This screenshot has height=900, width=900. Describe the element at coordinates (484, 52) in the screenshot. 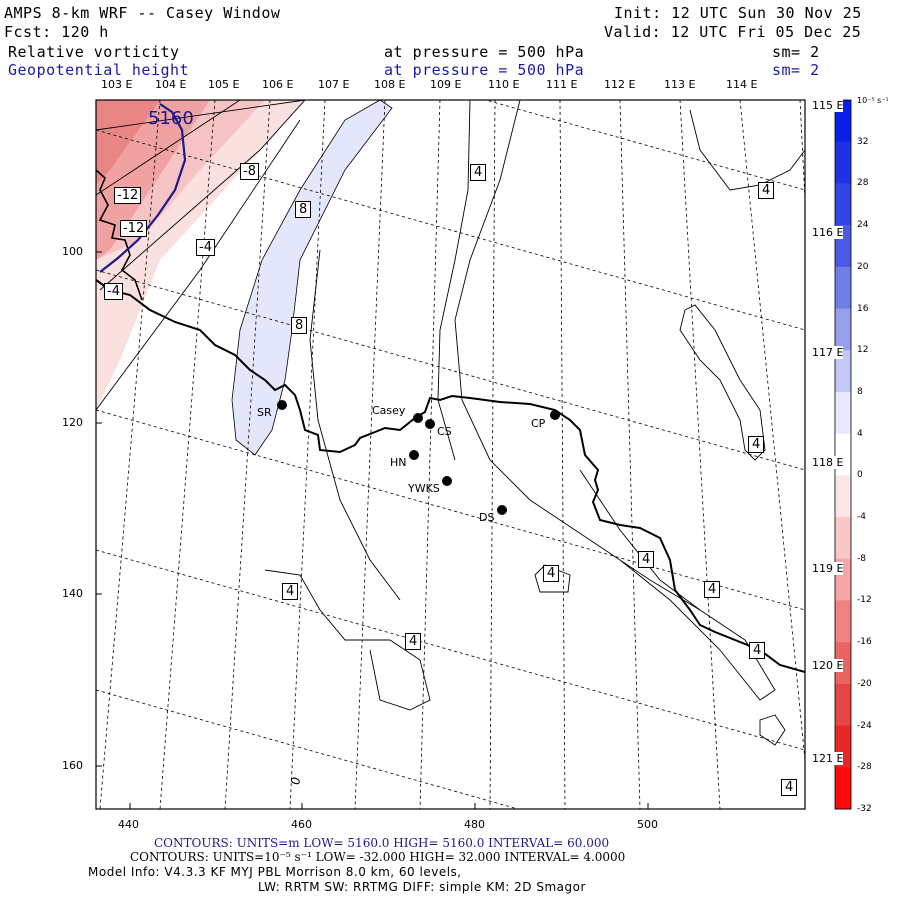

I see `field1-level: at pressure = 500 hPa` at that location.